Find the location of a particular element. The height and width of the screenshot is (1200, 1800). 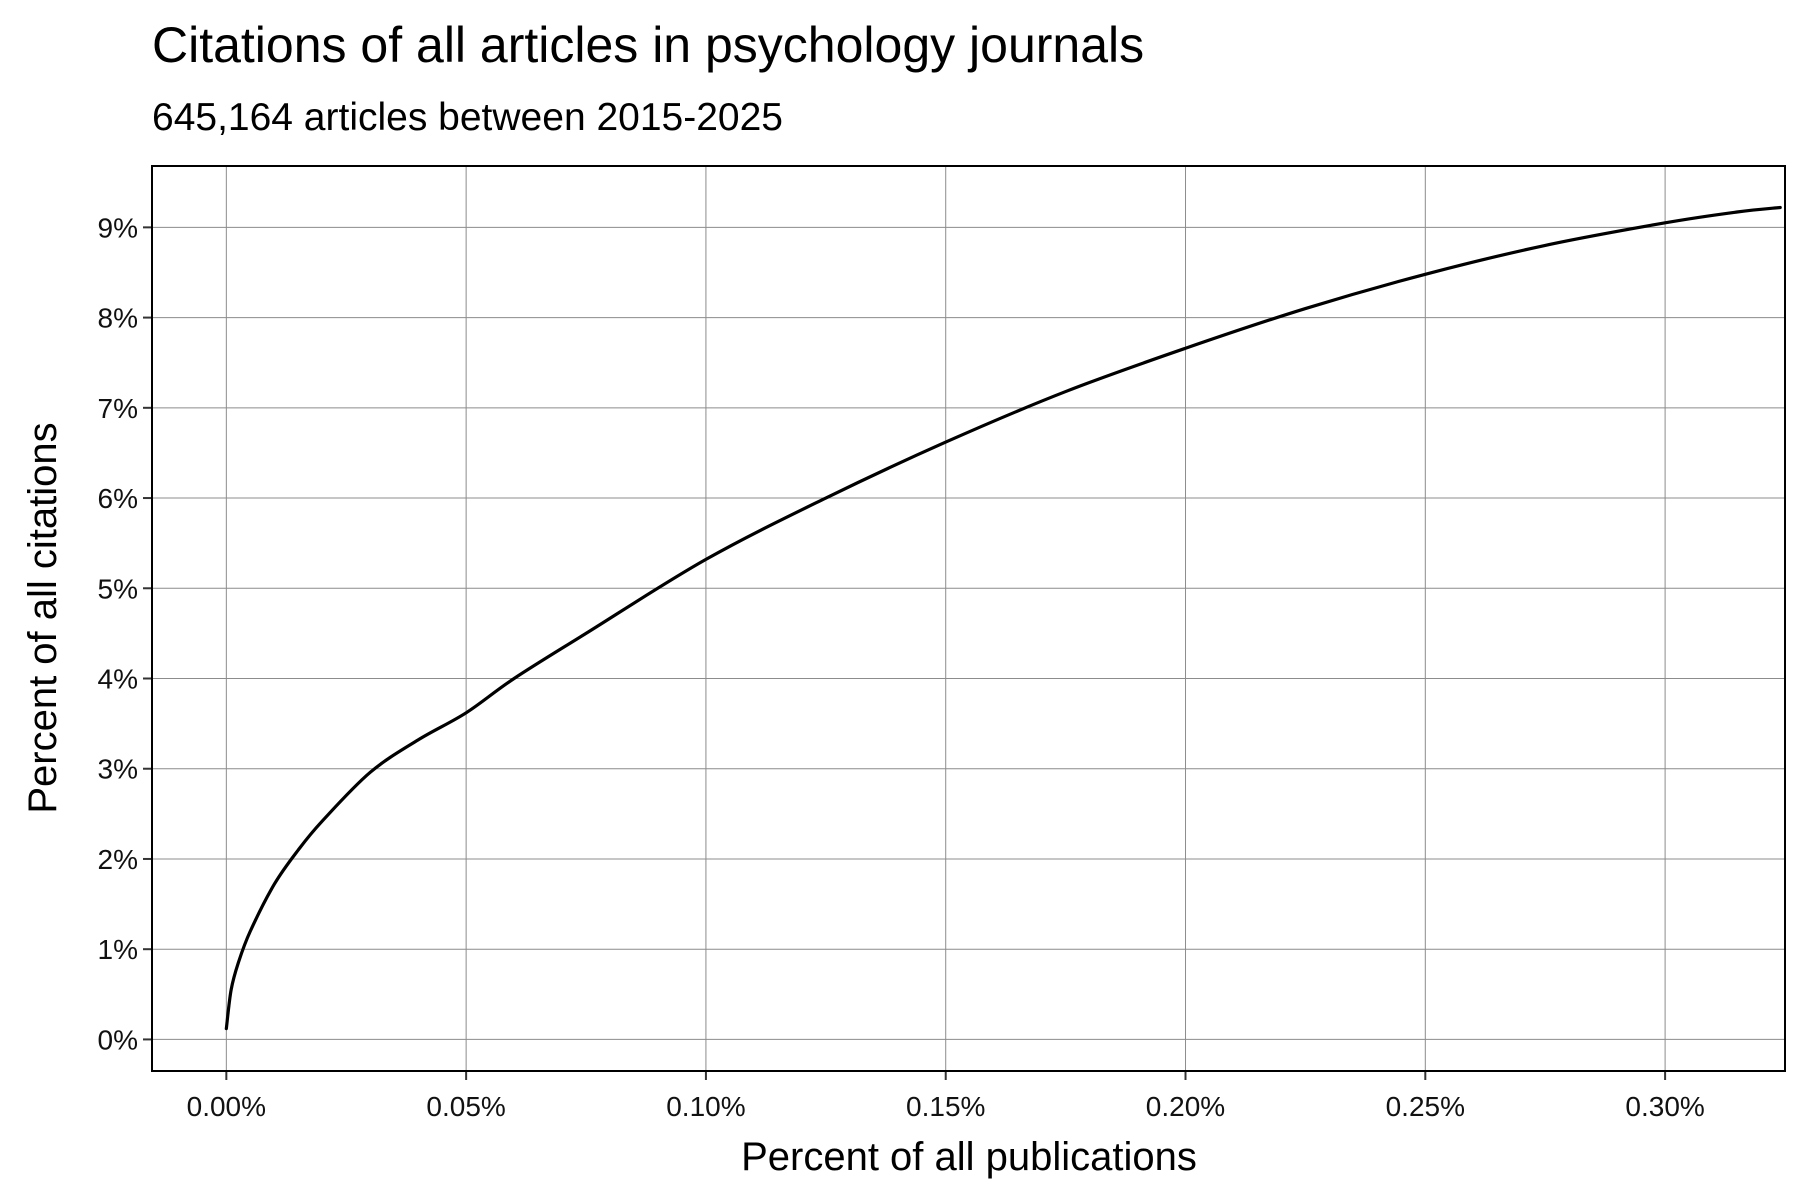

x-tick-label: 0.25% is located at coordinates (1425, 1106).